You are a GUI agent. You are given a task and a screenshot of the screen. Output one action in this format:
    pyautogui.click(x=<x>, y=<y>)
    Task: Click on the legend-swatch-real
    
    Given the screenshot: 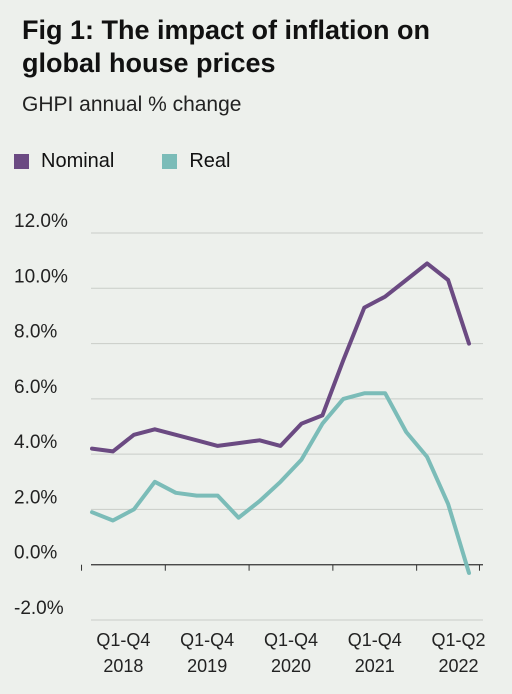 What is the action you would take?
    pyautogui.click(x=170, y=161)
    